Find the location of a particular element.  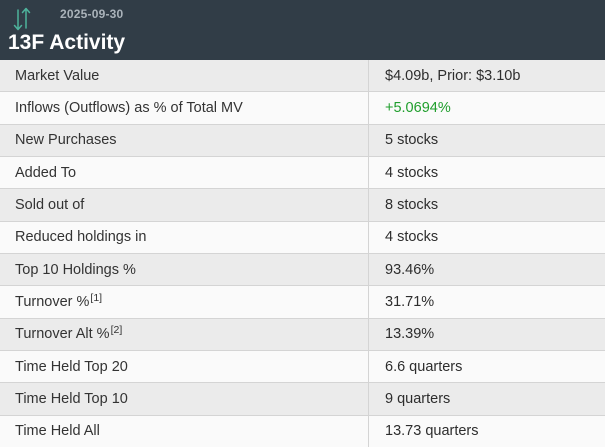

table-row: Sold out of 8 stocks is located at coordinates (302, 205).